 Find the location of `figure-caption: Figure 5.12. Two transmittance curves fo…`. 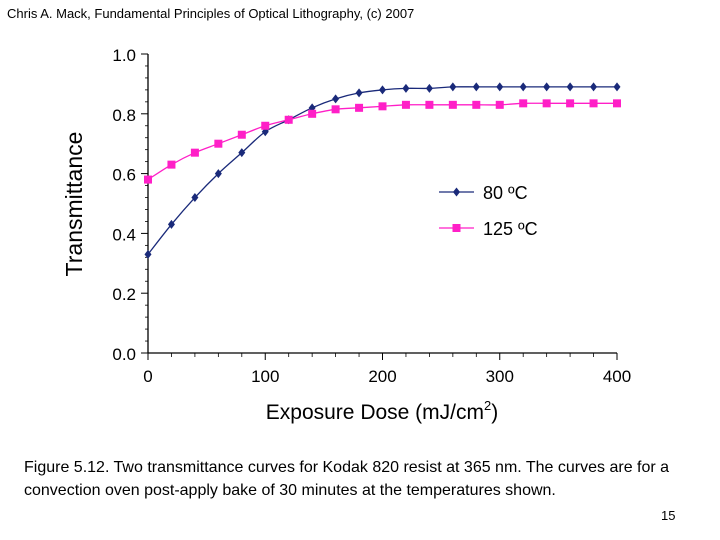

figure-caption: Figure 5.12. Two transmittance curves fo… is located at coordinates (347, 479).